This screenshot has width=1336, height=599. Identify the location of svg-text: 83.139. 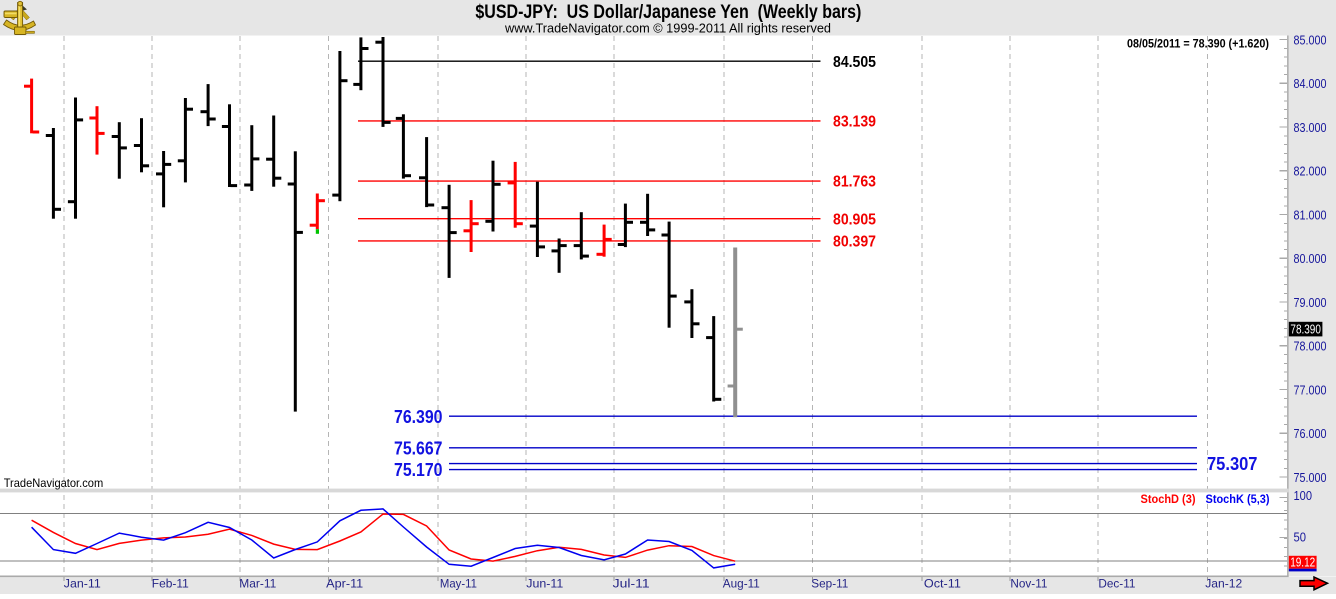
(854, 122).